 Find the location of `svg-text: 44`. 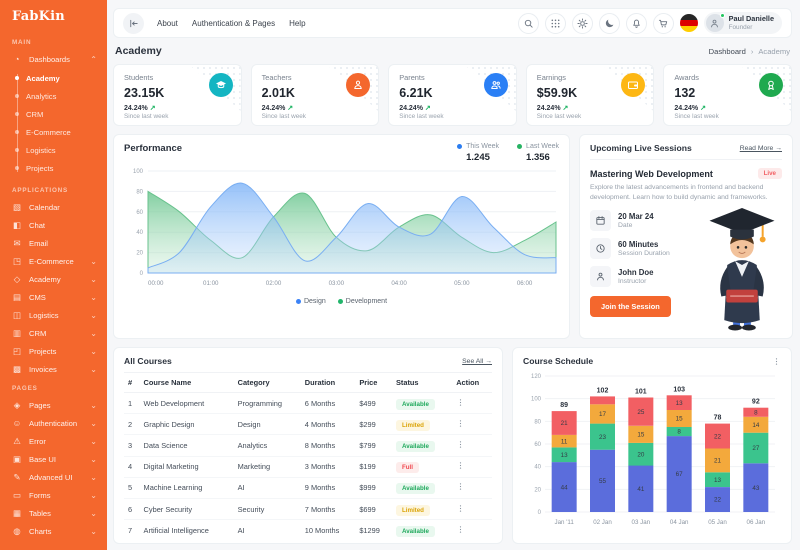

svg-text: 44 is located at coordinates (565, 487).